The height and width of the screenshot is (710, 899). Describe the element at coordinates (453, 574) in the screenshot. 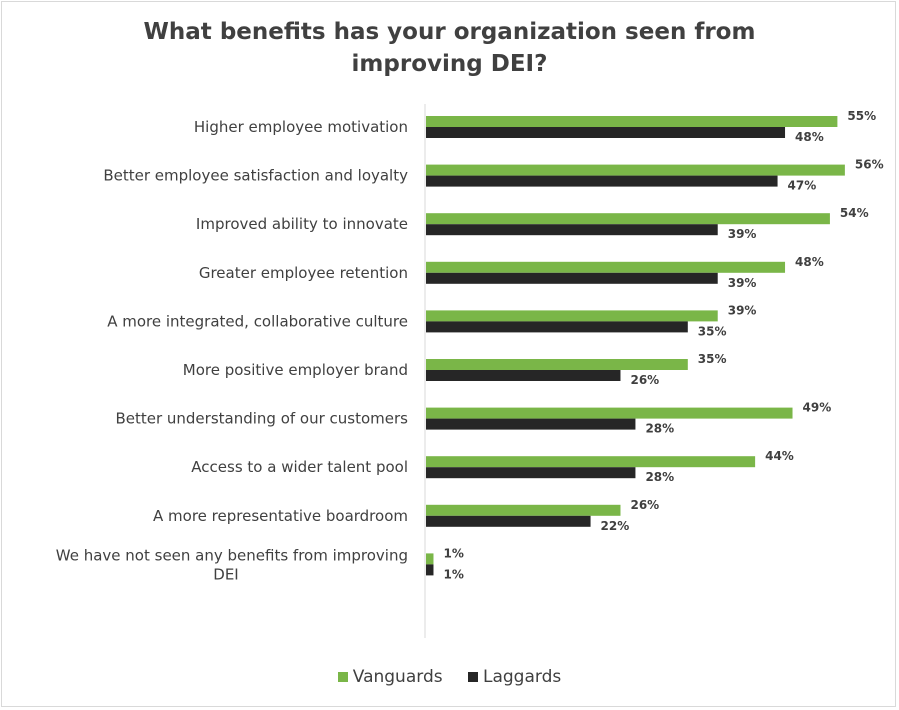

I see `data-label-laggards: 1%` at that location.